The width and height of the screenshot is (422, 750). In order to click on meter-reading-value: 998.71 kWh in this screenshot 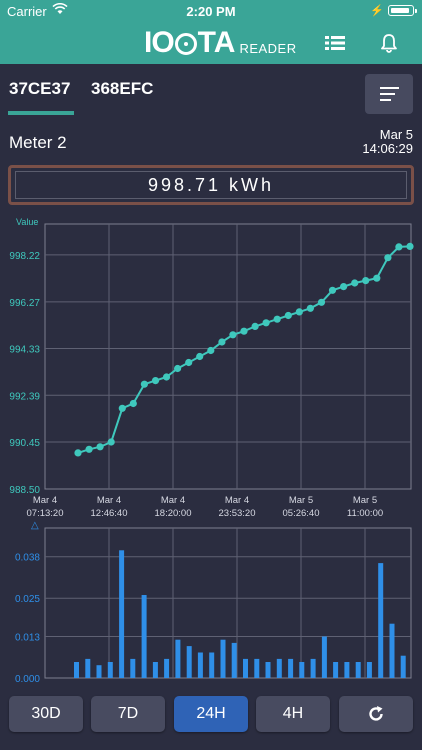, I will do `click(211, 185)`.